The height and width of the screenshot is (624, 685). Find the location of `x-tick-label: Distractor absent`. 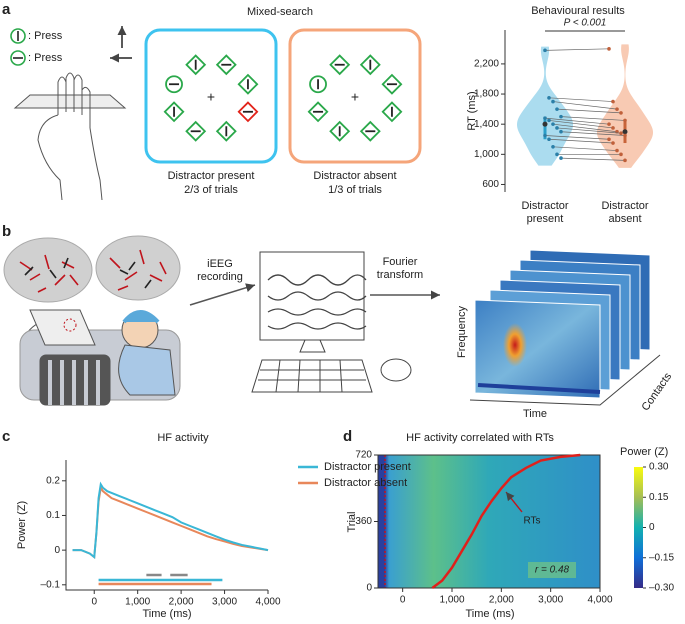

x-tick-label: Distractor absent is located at coordinates (624, 212).